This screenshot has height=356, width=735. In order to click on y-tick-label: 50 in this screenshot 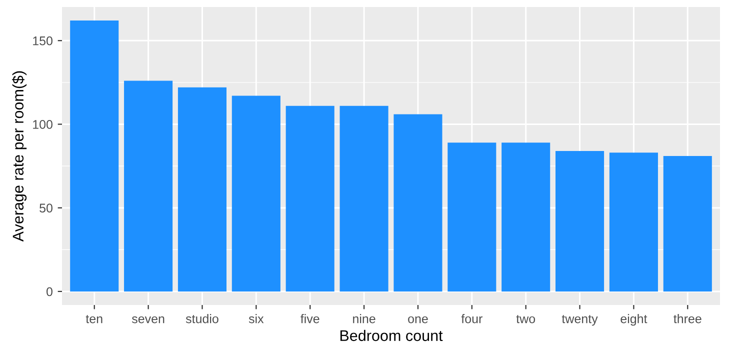, I will do `click(46, 208)`.